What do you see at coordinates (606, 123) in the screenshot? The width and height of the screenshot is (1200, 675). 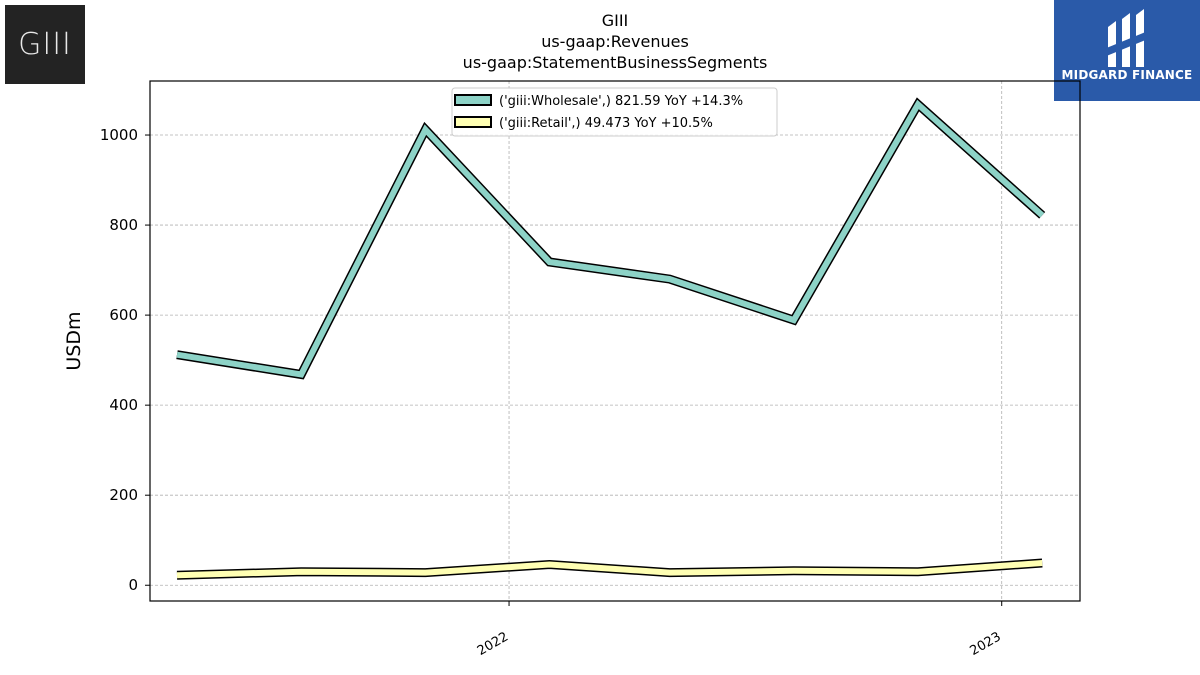 I see `legend-label-1: ('giii:Retail',) 49.473 YoY +10.5%` at bounding box center [606, 123].